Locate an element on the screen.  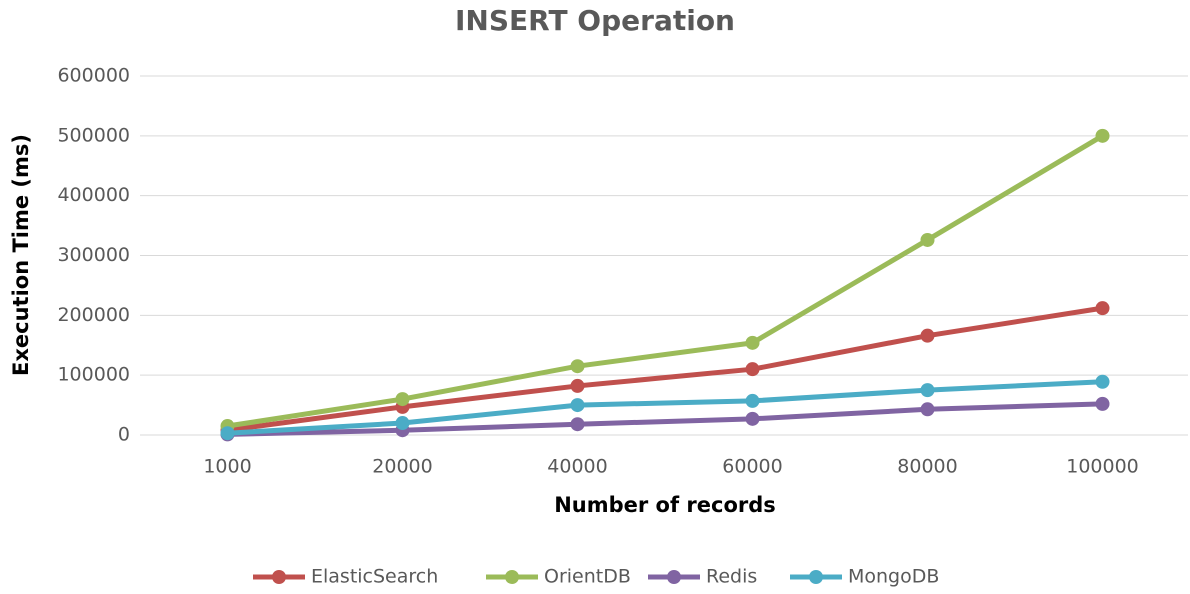
y-tick-label: 500000 is located at coordinates (93, 135).